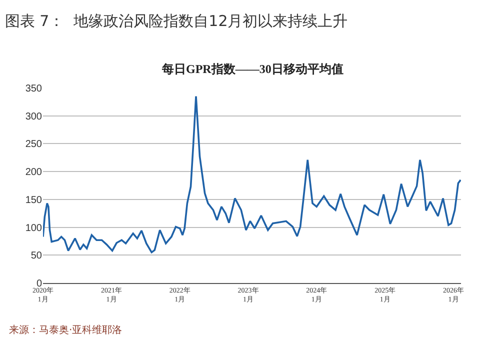  I want to click on y-tick-label: 200, so click(33, 172).